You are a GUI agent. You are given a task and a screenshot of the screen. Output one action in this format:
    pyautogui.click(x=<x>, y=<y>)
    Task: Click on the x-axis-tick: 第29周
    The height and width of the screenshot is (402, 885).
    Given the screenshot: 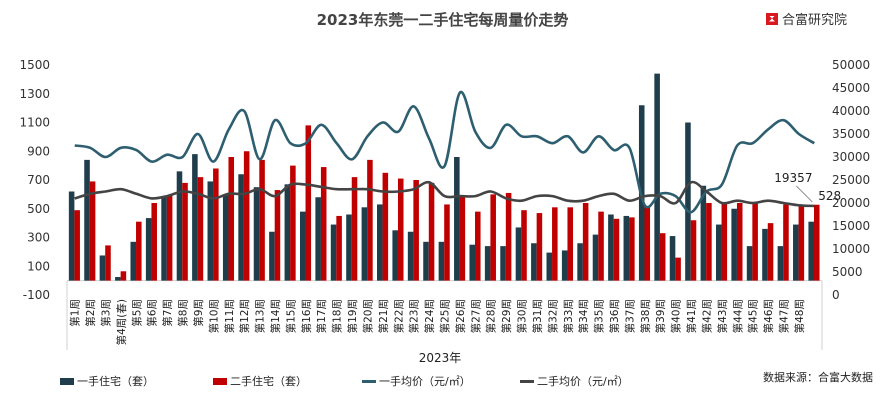 What is the action you would take?
    pyautogui.click(x=506, y=316)
    